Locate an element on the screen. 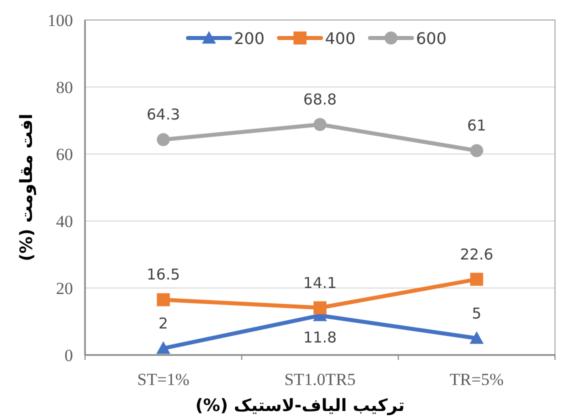  y-tick-label: 0 is located at coordinates (68, 355).